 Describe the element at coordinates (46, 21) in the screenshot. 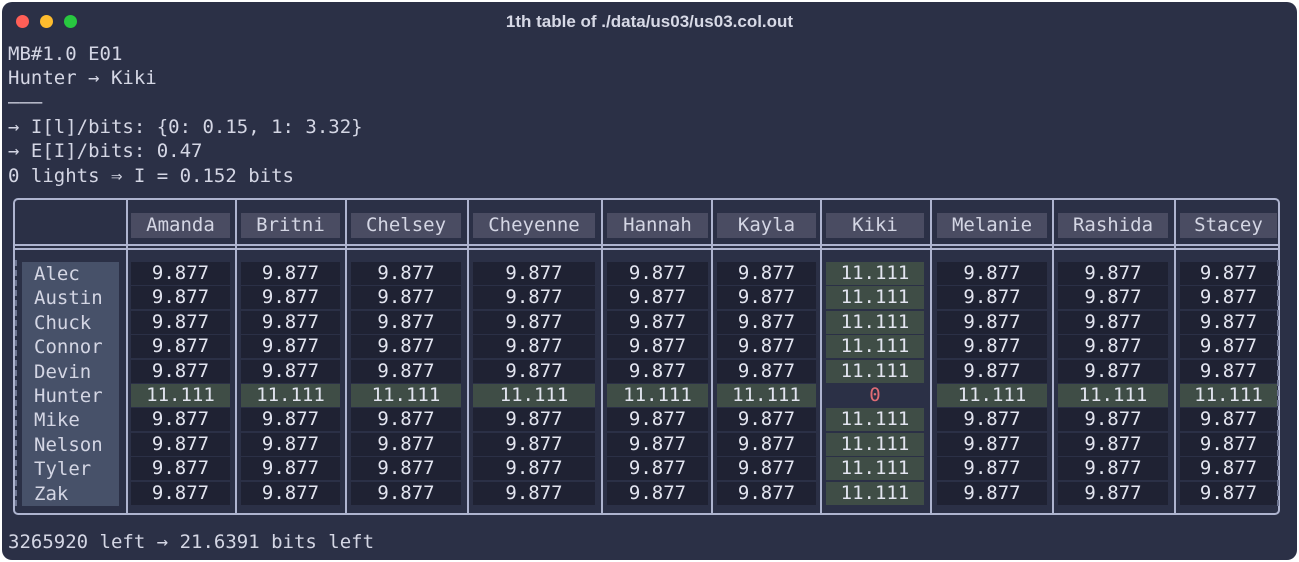

I see `minimize-button` at that location.